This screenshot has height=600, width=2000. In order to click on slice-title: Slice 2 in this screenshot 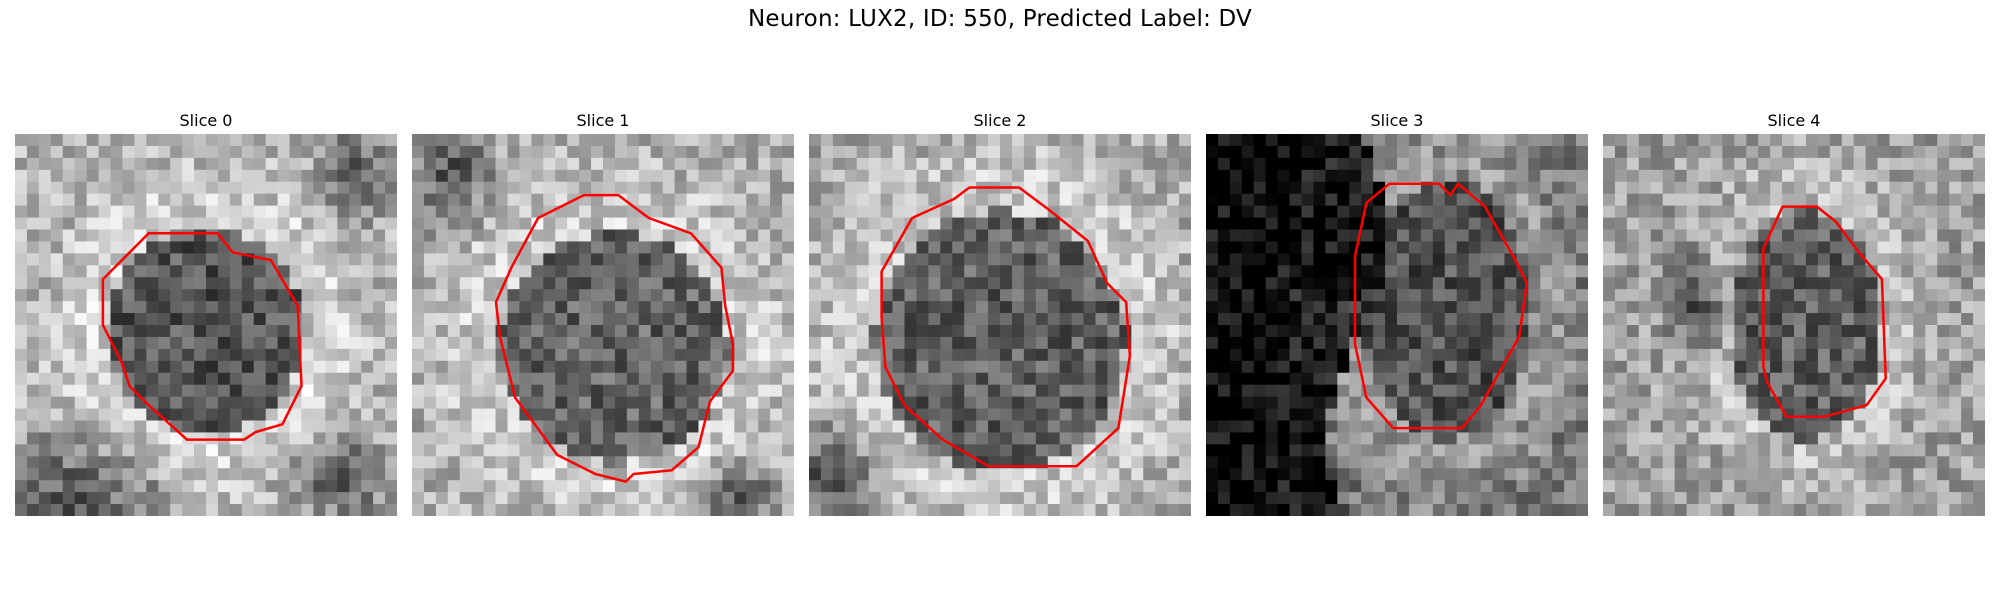, I will do `click(1000, 120)`.